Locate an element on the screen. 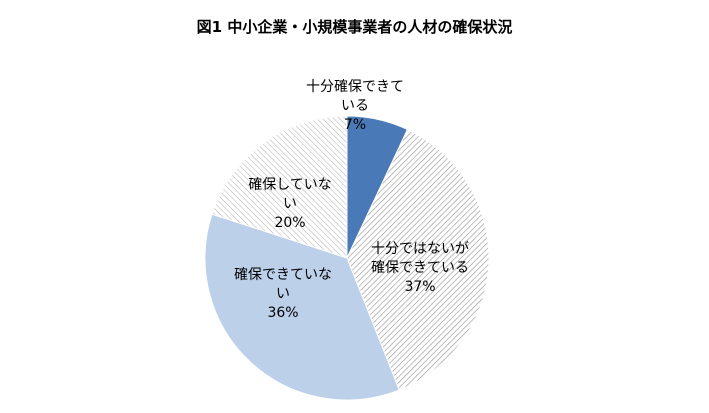 Image resolution: width=709 pixels, height=413 pixels. value-label: 36% is located at coordinates (283, 313).